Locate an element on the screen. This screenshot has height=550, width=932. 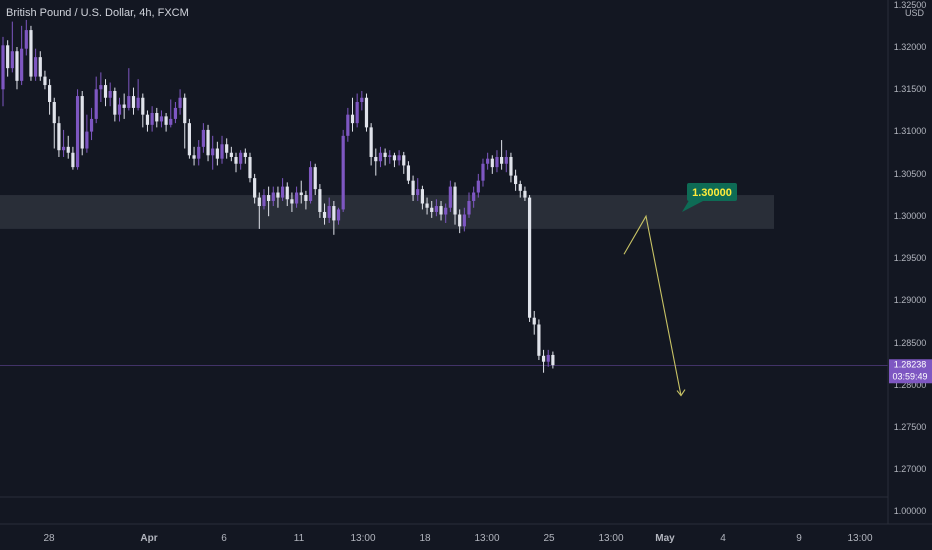
price-label-badge: 1.28238 03:59:49 is located at coordinates (910, 371).